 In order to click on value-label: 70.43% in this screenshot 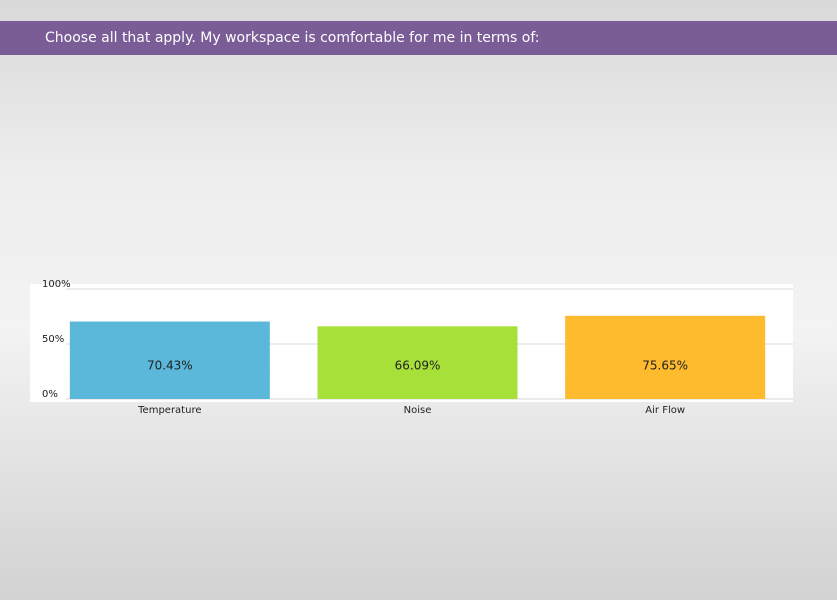, I will do `click(170, 366)`.